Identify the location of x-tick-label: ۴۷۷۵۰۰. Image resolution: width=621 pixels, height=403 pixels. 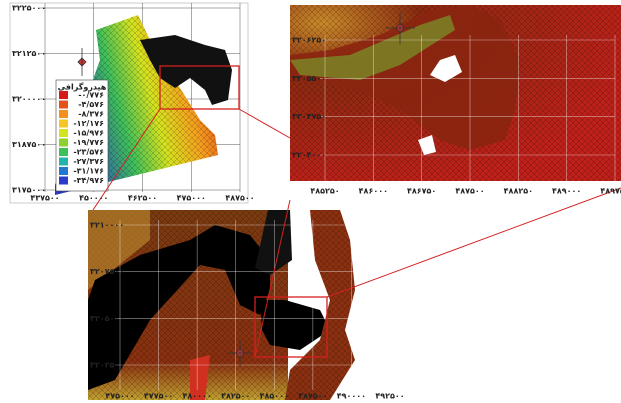
(158, 396).